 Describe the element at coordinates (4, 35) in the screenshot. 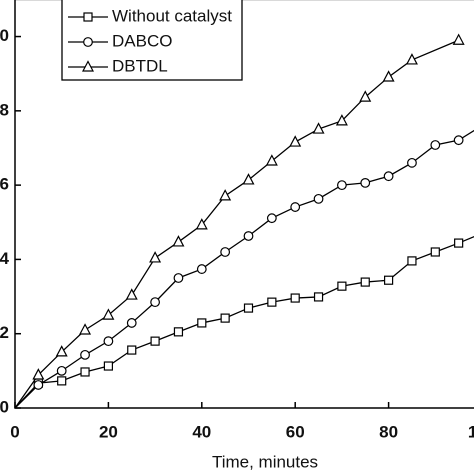

I see `y-tick-label: 1.0` at that location.